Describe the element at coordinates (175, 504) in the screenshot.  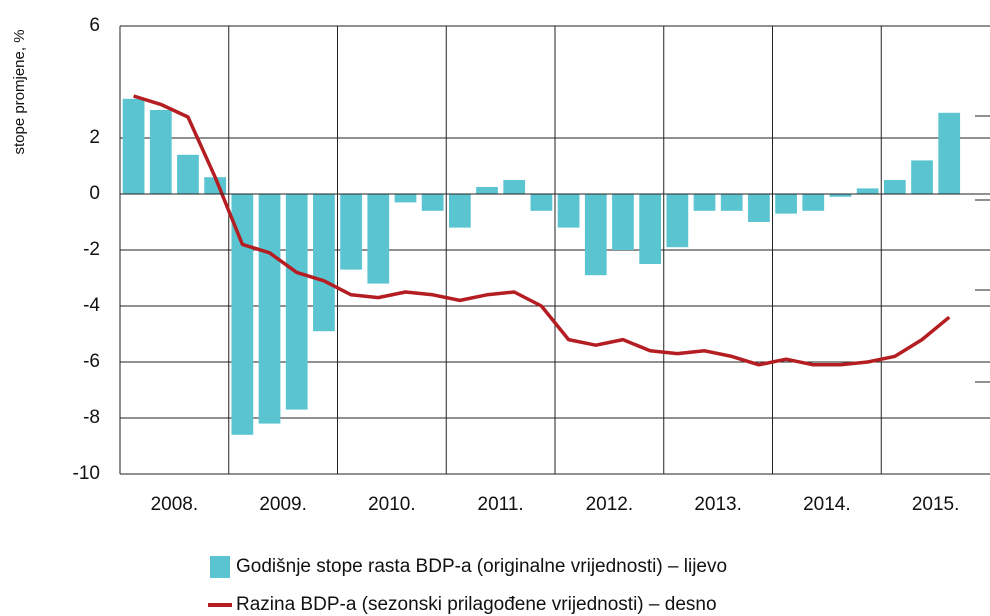
I see `x-tick-label: 2008.` at that location.